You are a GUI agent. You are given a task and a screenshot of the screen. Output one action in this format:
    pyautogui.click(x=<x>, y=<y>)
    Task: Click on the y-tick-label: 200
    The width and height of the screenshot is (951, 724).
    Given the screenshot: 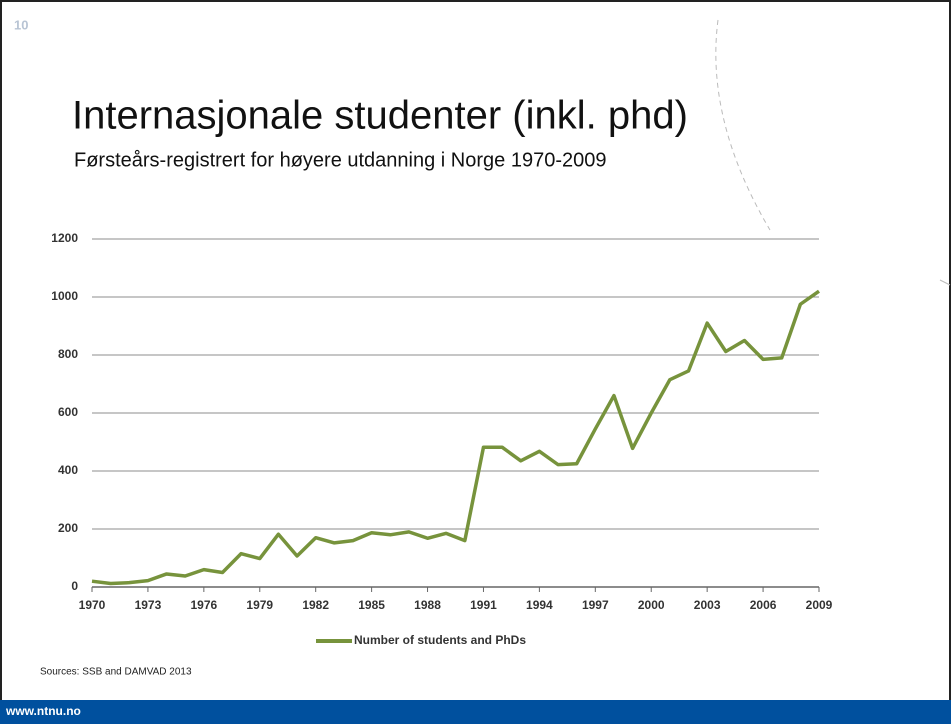 What is the action you would take?
    pyautogui.click(x=68, y=528)
    